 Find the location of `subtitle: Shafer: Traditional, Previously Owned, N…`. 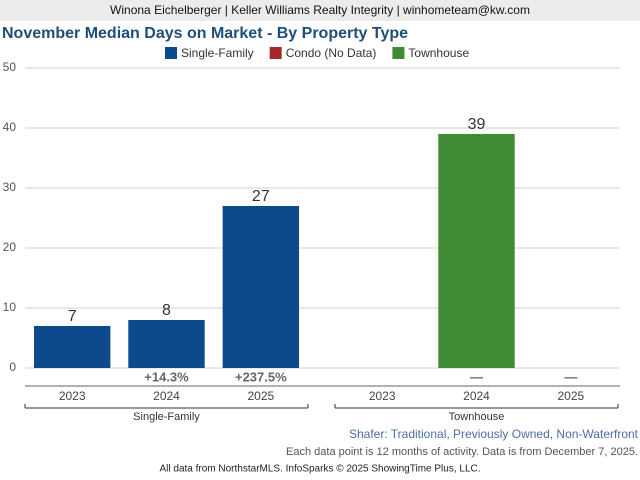

subtitle: Shafer: Traditional, Previously Owned, N… is located at coordinates (494, 434).